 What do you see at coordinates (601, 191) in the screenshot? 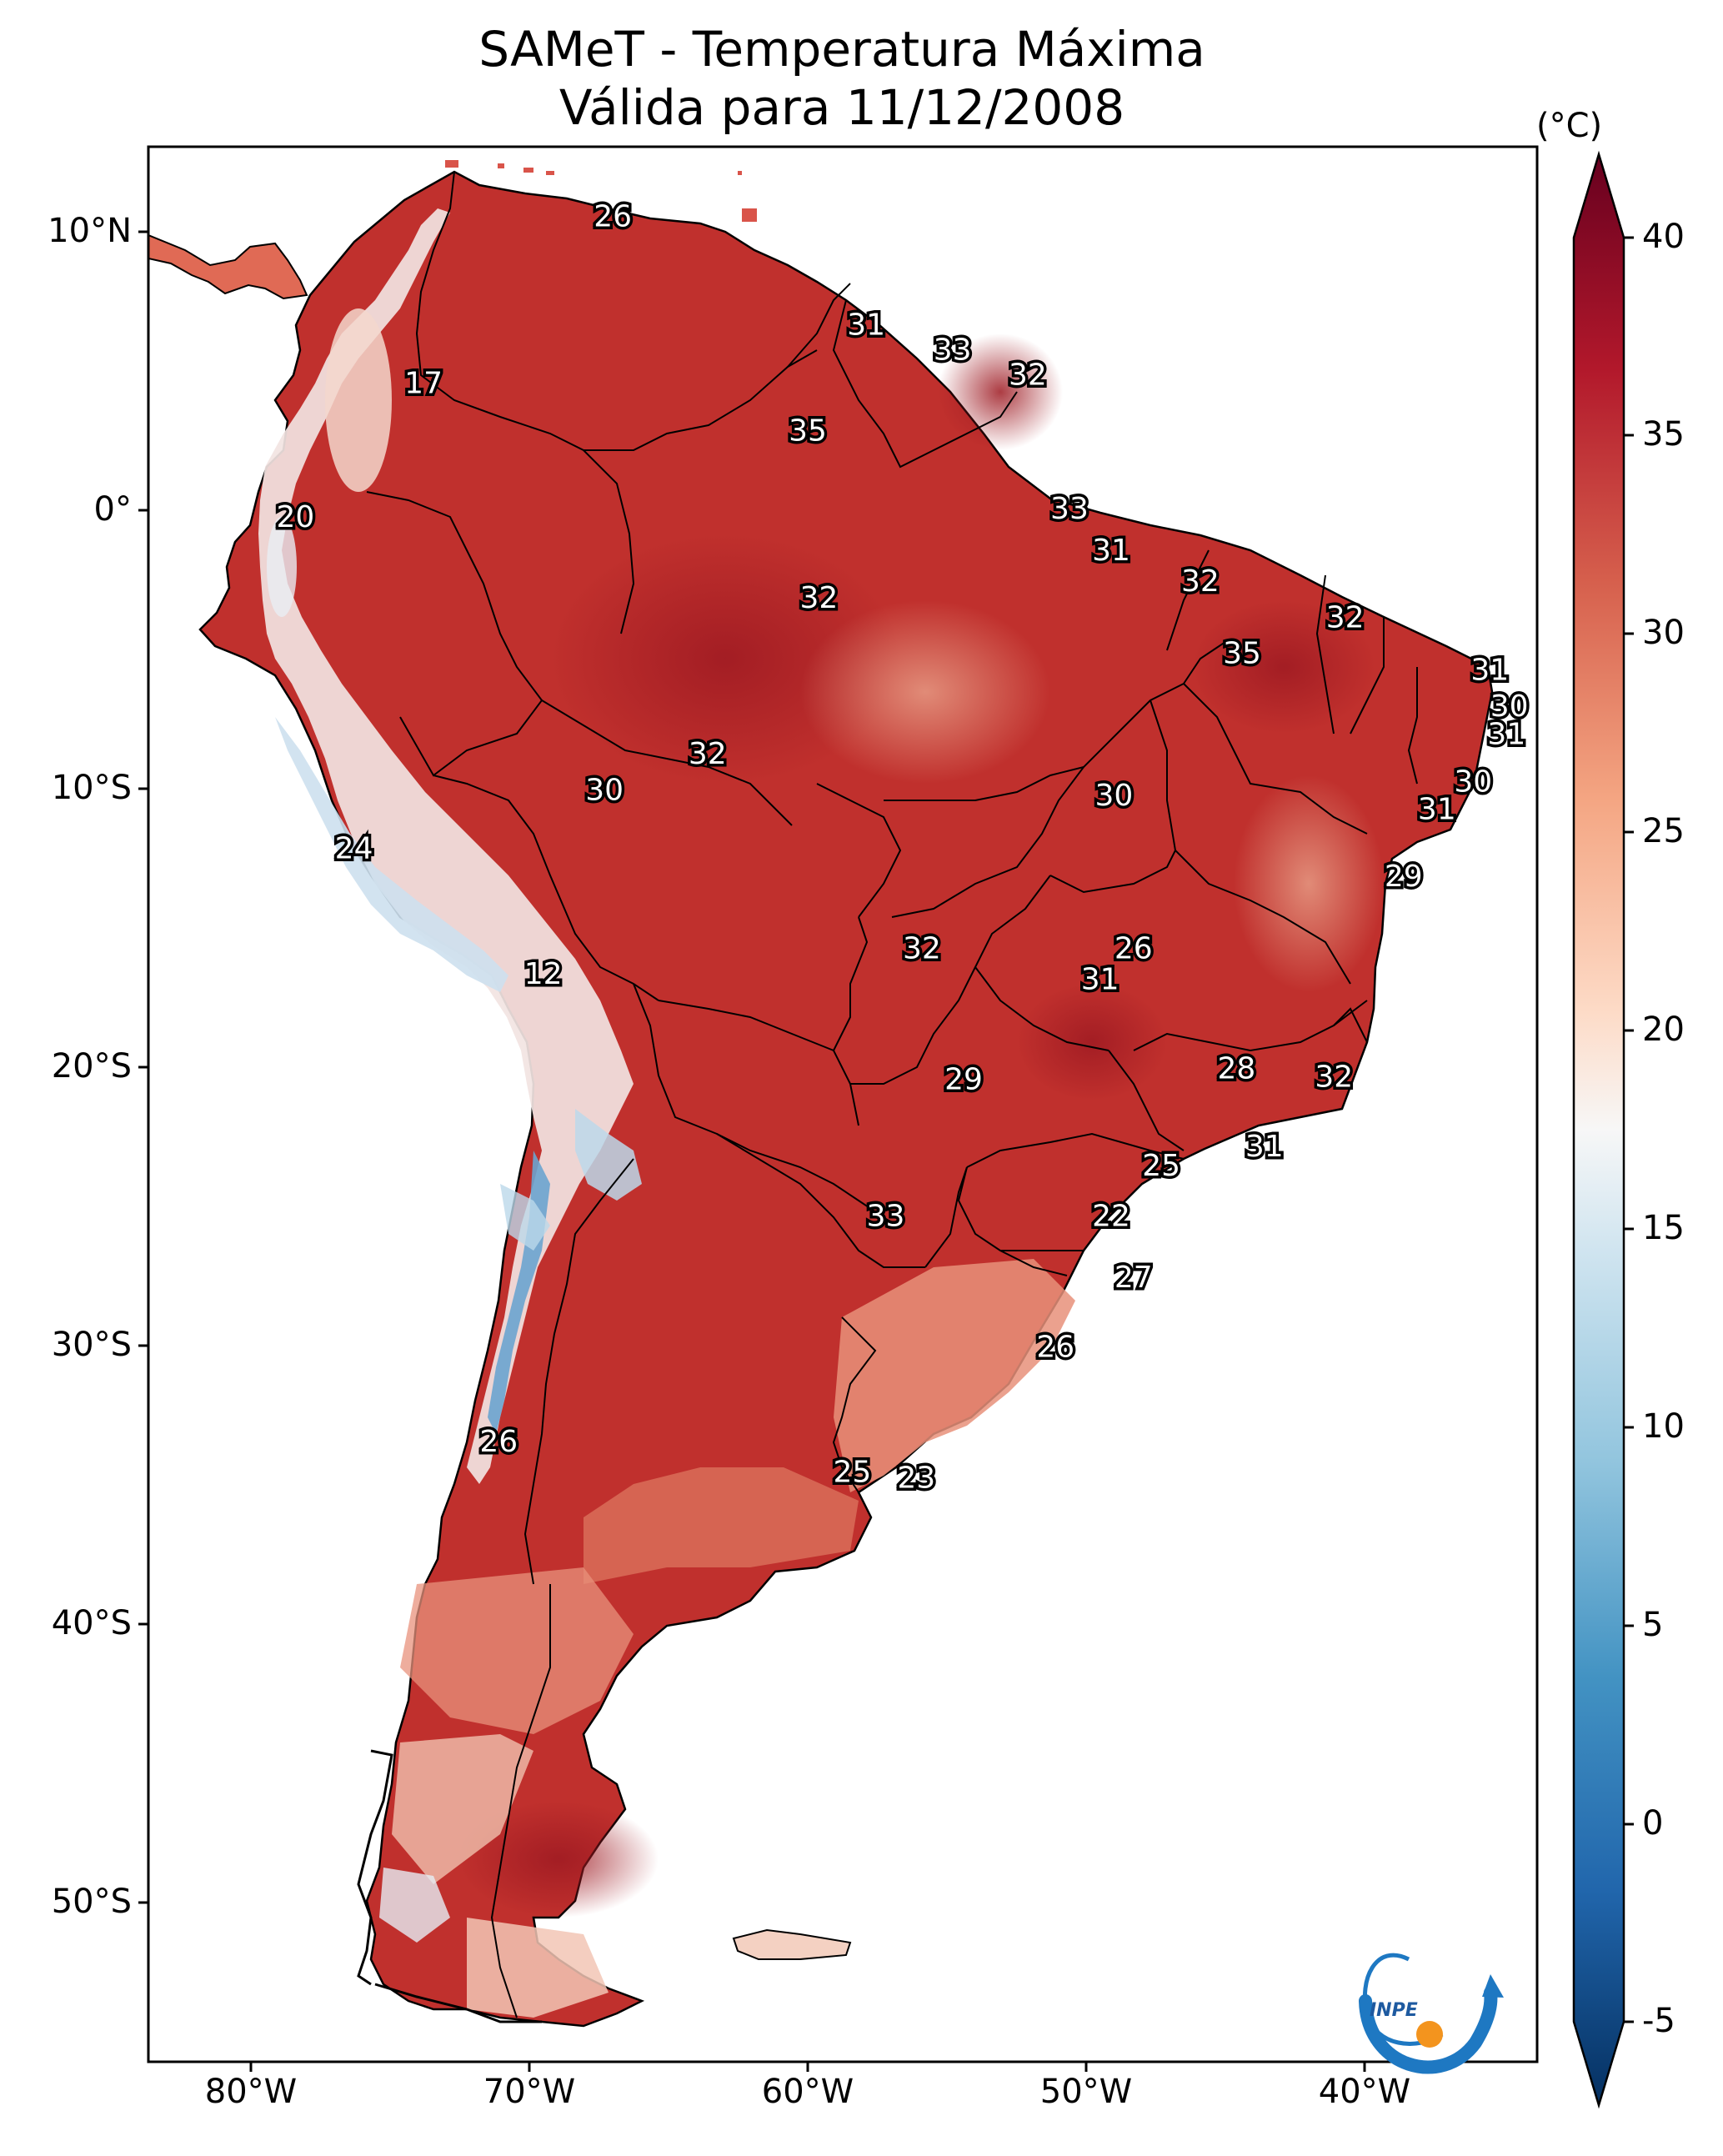
I see `caribbean-islands` at bounding box center [601, 191].